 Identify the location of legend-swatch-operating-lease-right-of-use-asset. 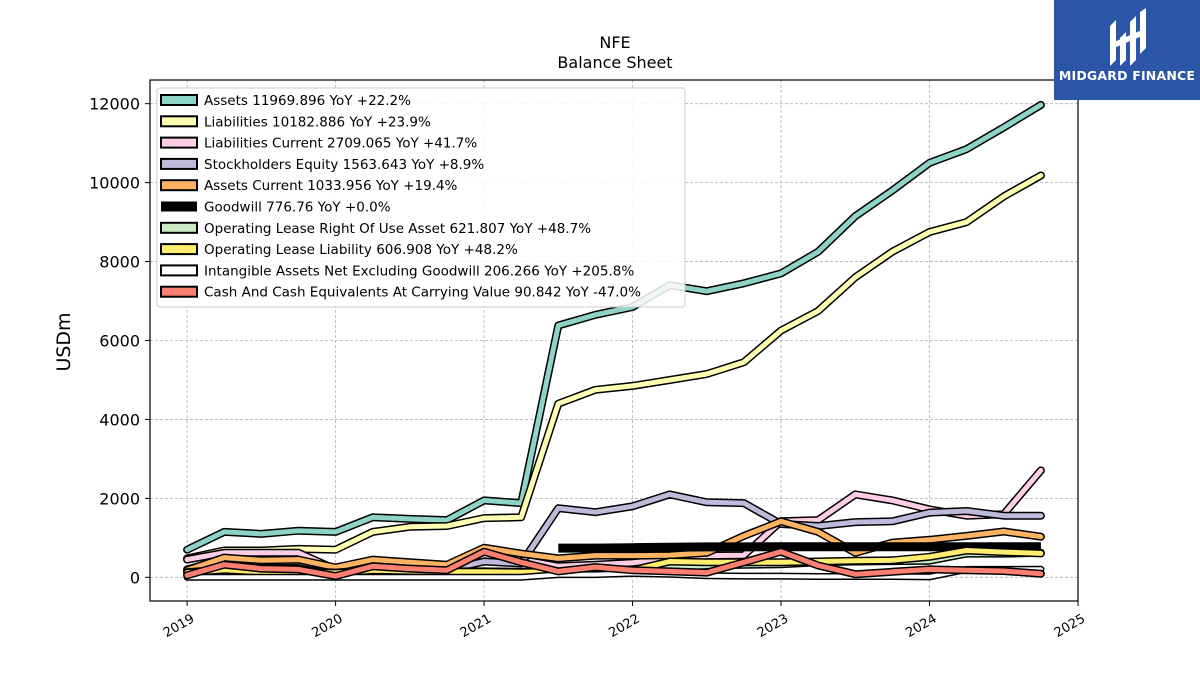
(179, 227).